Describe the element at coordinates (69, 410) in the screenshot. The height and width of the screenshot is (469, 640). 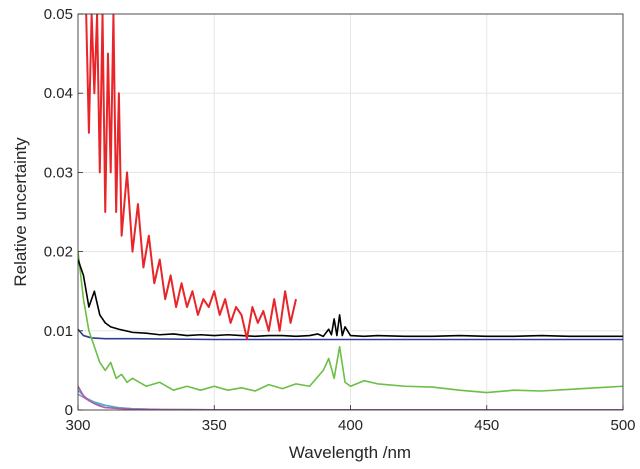
I see `y-tick-label: 0` at that location.